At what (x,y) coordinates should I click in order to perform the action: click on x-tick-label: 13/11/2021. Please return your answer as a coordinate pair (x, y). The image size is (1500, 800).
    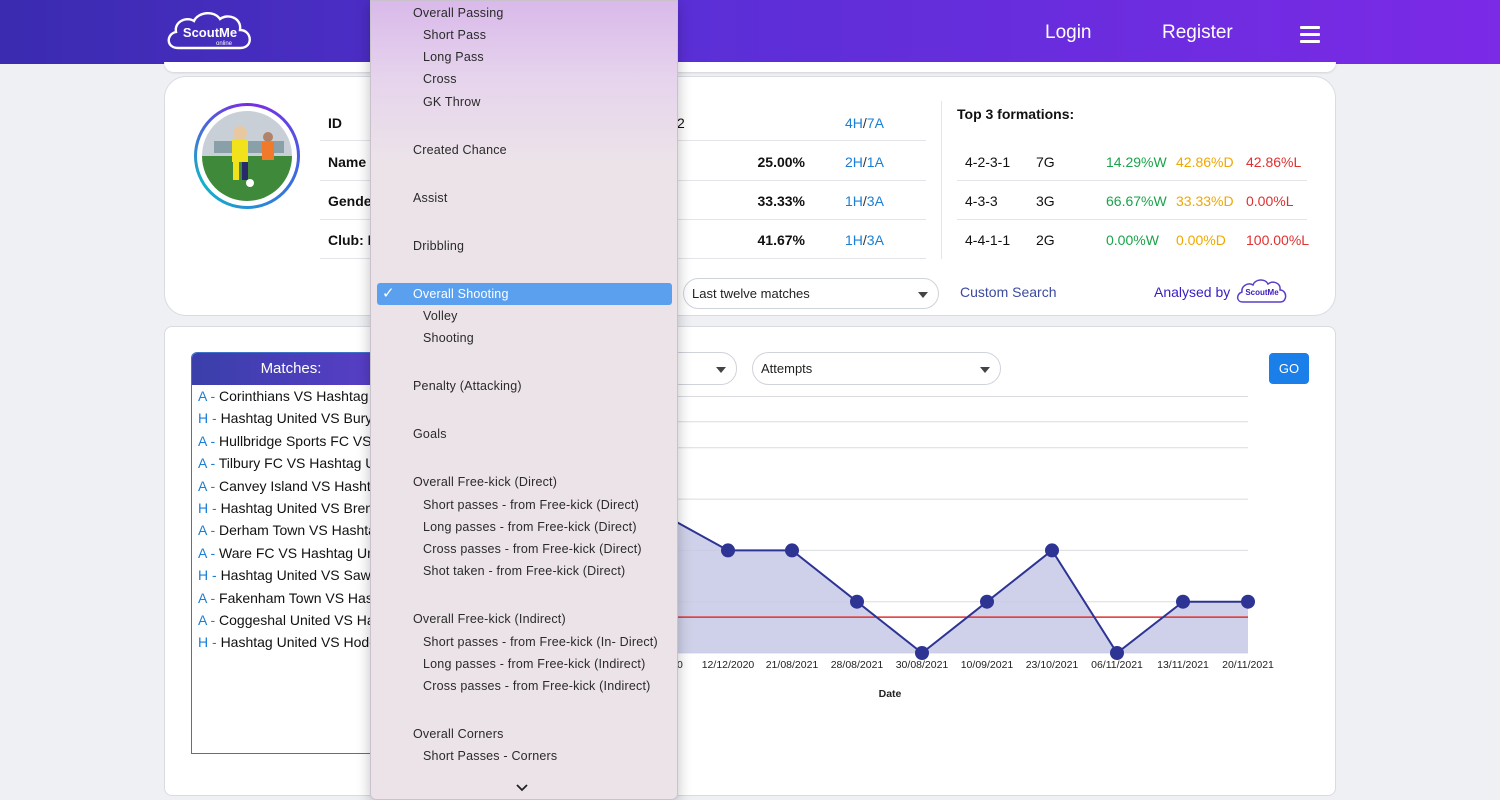
    Looking at the image, I should click on (1183, 665).